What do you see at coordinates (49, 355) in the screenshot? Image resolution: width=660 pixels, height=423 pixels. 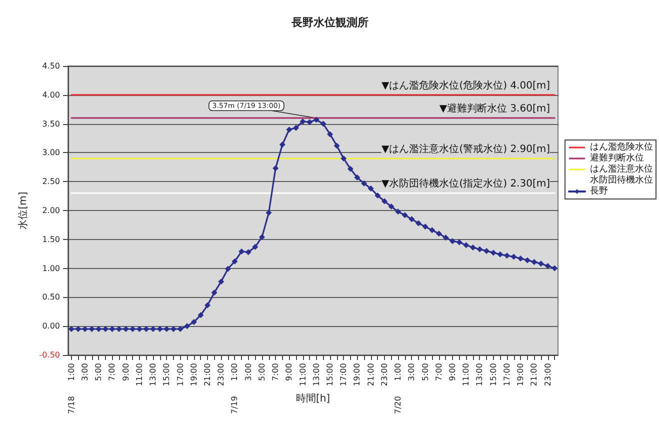 I see `y-tick-label: -0.50` at bounding box center [49, 355].